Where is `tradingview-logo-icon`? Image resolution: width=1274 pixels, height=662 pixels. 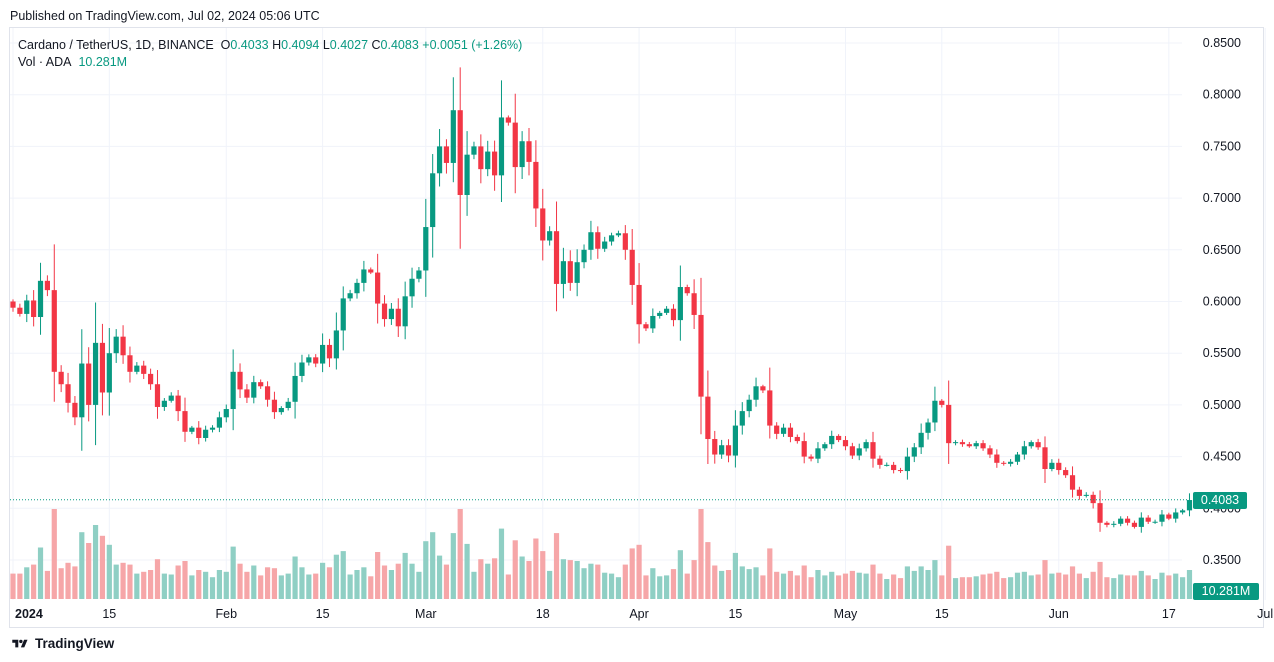
tradingview-logo-icon is located at coordinates (20, 643).